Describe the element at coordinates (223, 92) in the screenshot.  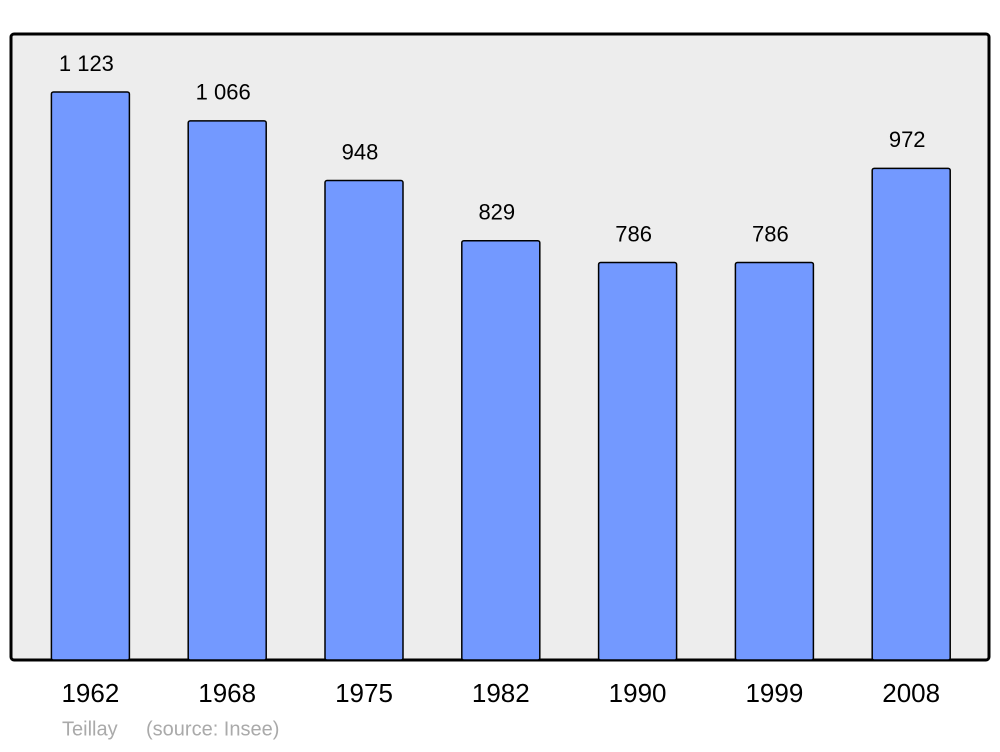
I see `value-label: 1 066` at that location.